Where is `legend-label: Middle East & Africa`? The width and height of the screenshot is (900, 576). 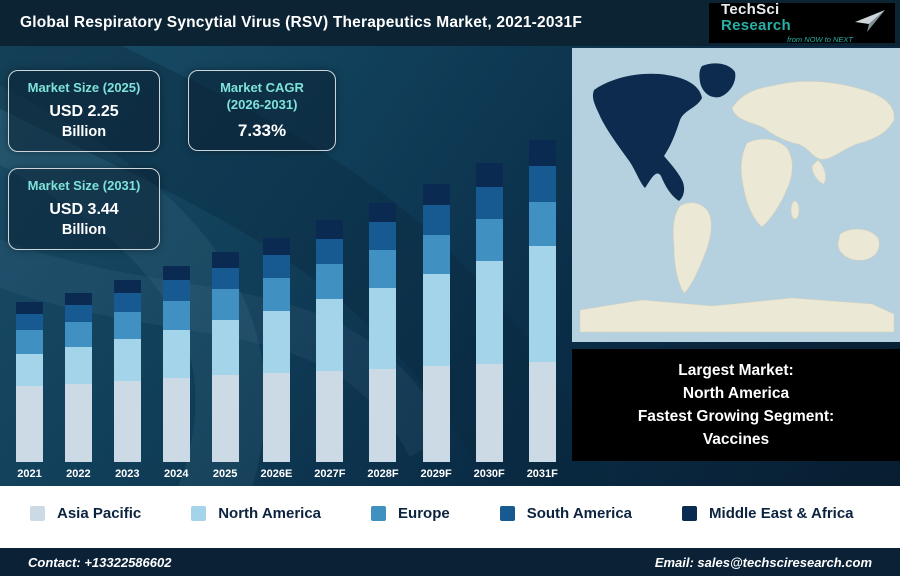
legend-label: Middle East & Africa is located at coordinates (781, 513).